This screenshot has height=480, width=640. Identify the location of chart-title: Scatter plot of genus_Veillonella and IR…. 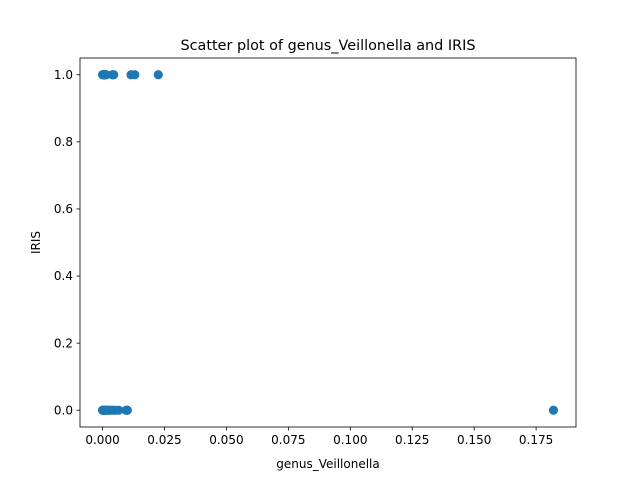
(327, 46).